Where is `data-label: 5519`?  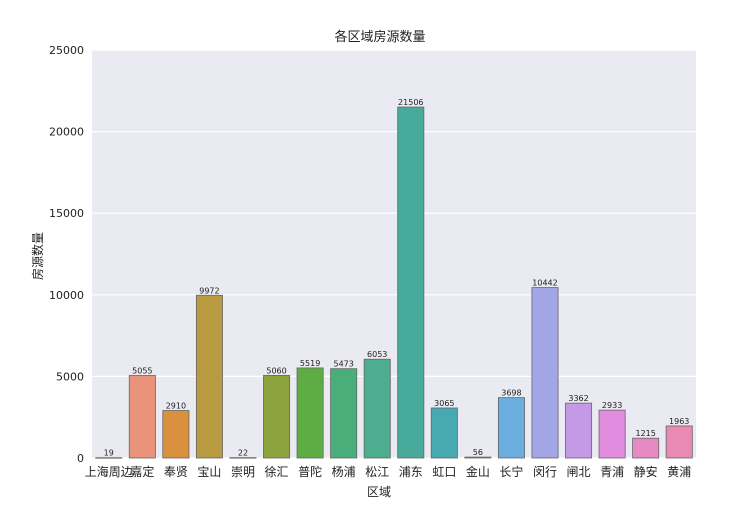
data-label: 5519 is located at coordinates (310, 363).